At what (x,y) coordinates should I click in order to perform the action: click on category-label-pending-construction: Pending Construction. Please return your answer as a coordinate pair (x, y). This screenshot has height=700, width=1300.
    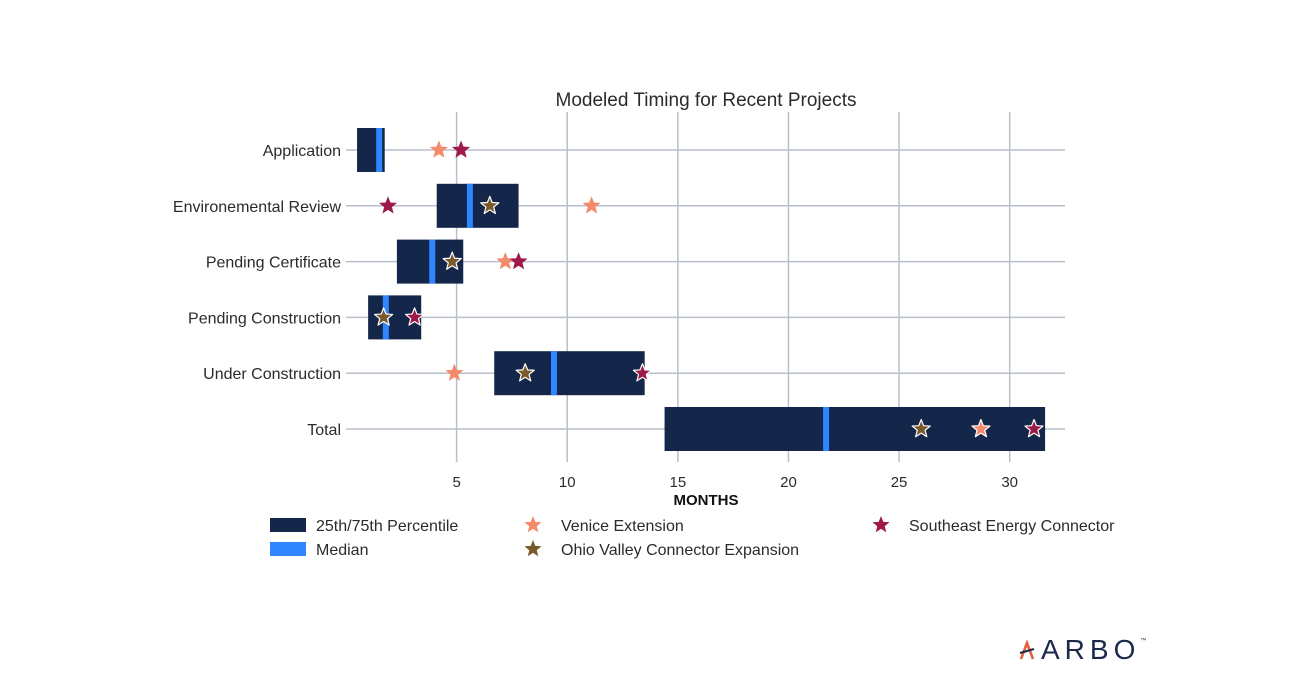
    Looking at the image, I should click on (264, 318).